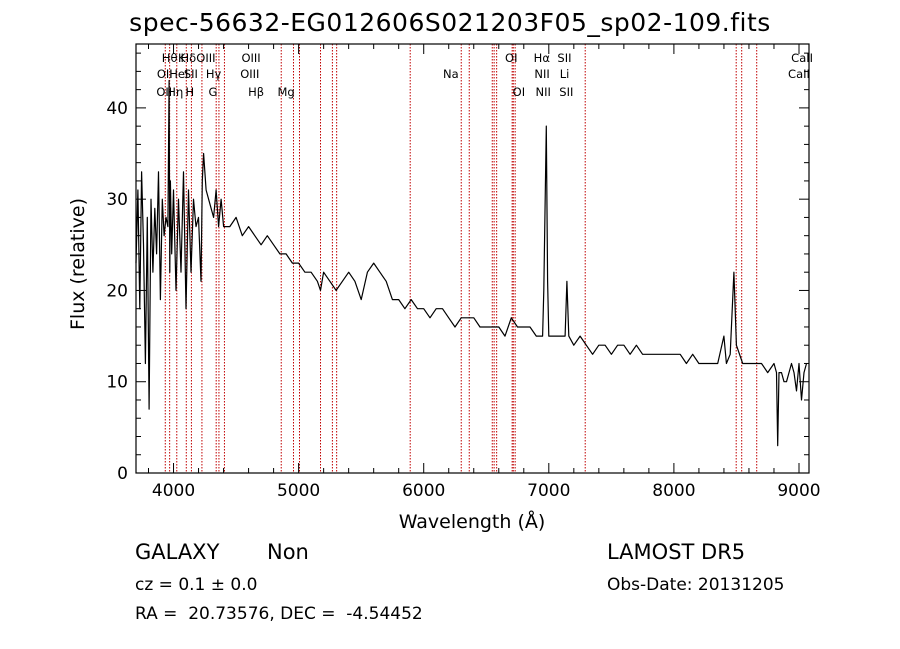 The image size is (900, 649). I want to click on line-id-label: Na, so click(451, 74).